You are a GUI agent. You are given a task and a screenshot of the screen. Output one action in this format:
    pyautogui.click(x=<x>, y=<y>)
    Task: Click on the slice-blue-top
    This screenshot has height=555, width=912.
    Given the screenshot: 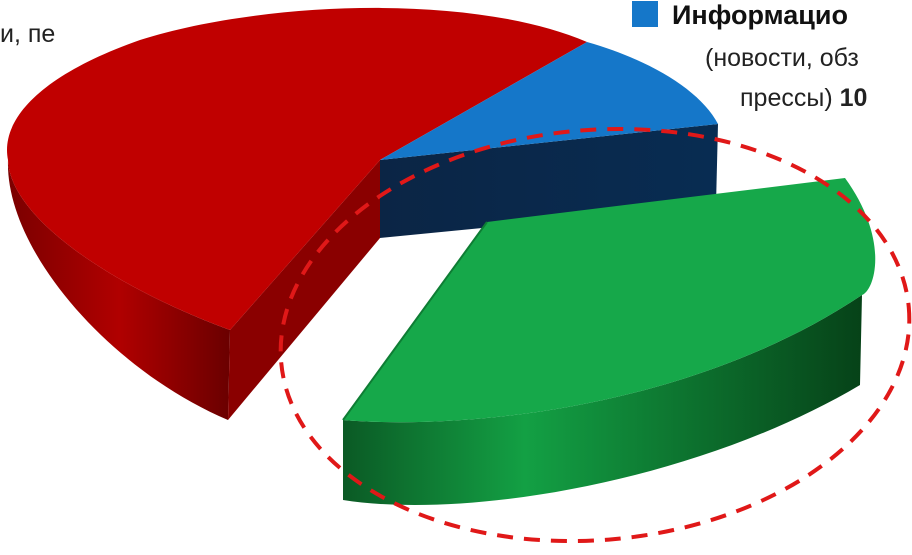 What is the action you would take?
    pyautogui.click(x=549, y=101)
    